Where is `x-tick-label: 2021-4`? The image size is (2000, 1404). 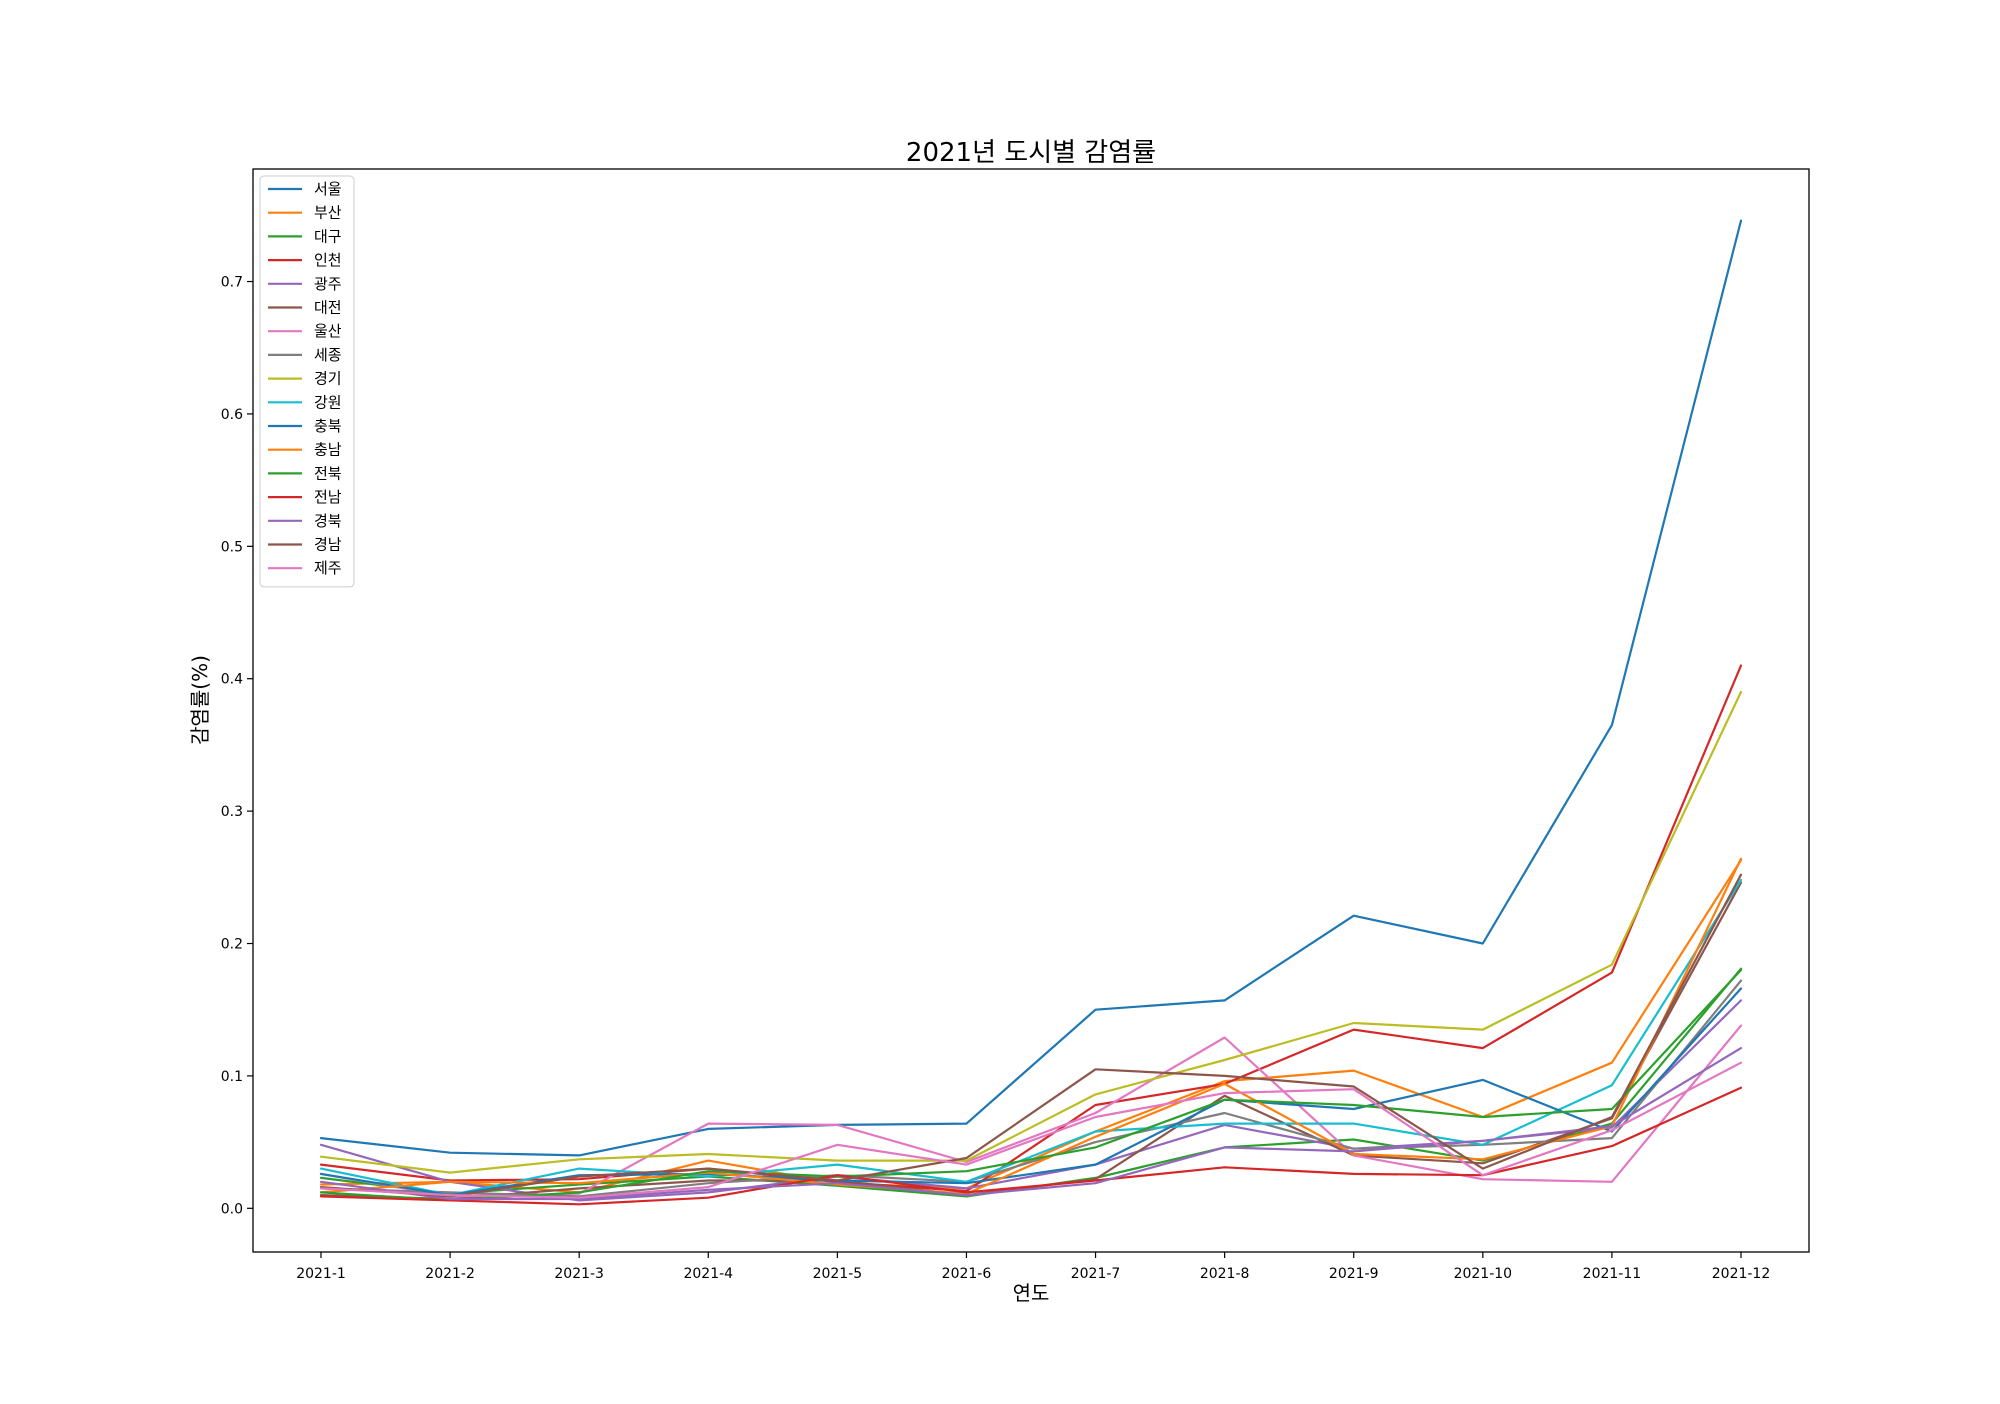 x-tick-label: 2021-4 is located at coordinates (708, 1274).